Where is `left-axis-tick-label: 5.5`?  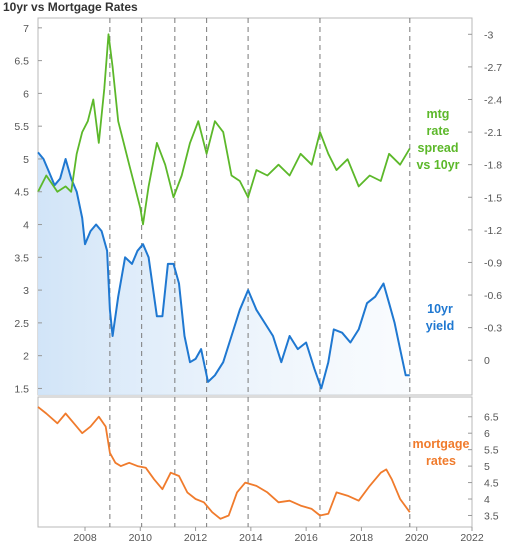
left-axis-tick-label: 5.5 is located at coordinates (21, 127).